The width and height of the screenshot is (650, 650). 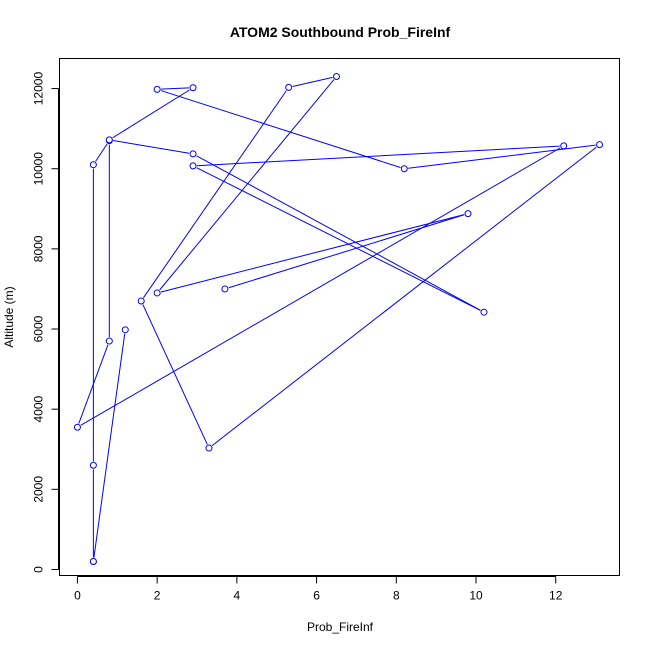 What do you see at coordinates (9, 316) in the screenshot?
I see `y-axis-label: Altitude (m)` at bounding box center [9, 316].